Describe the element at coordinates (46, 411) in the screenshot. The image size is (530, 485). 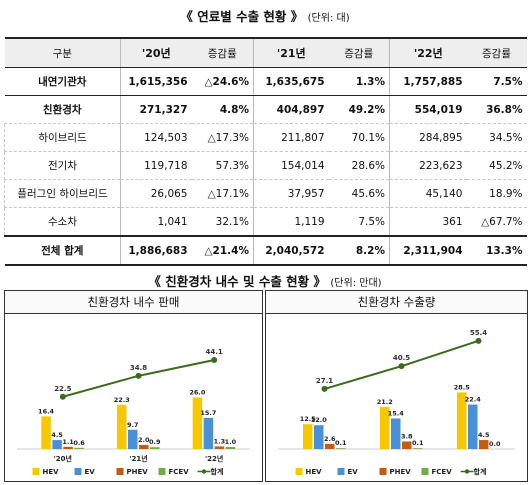
I see `bar-value-label: 16.4` at that location.